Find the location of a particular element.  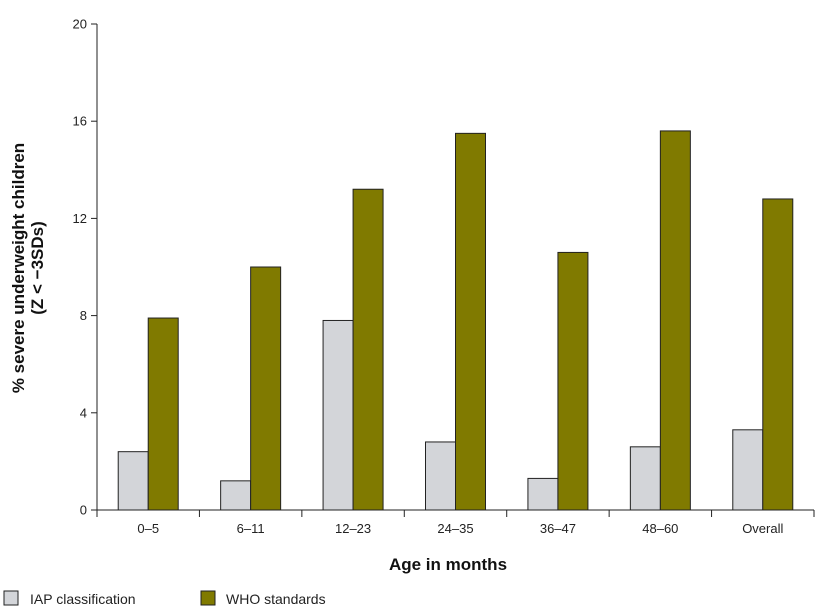

x-axis-title: Age in months is located at coordinates (448, 564).